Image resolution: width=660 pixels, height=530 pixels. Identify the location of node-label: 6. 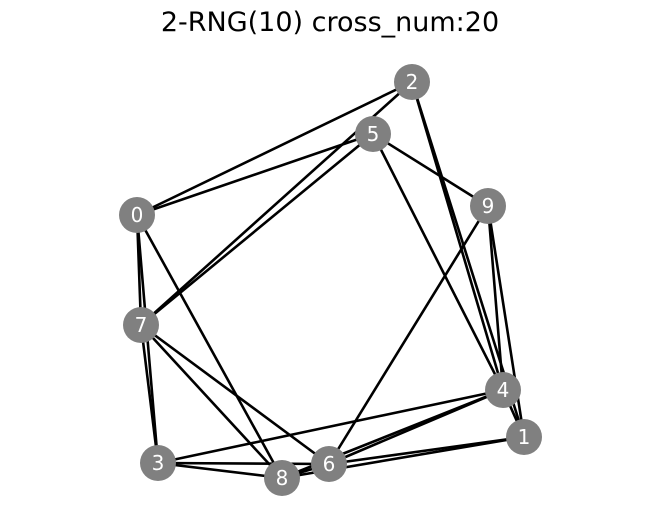
(329, 464).